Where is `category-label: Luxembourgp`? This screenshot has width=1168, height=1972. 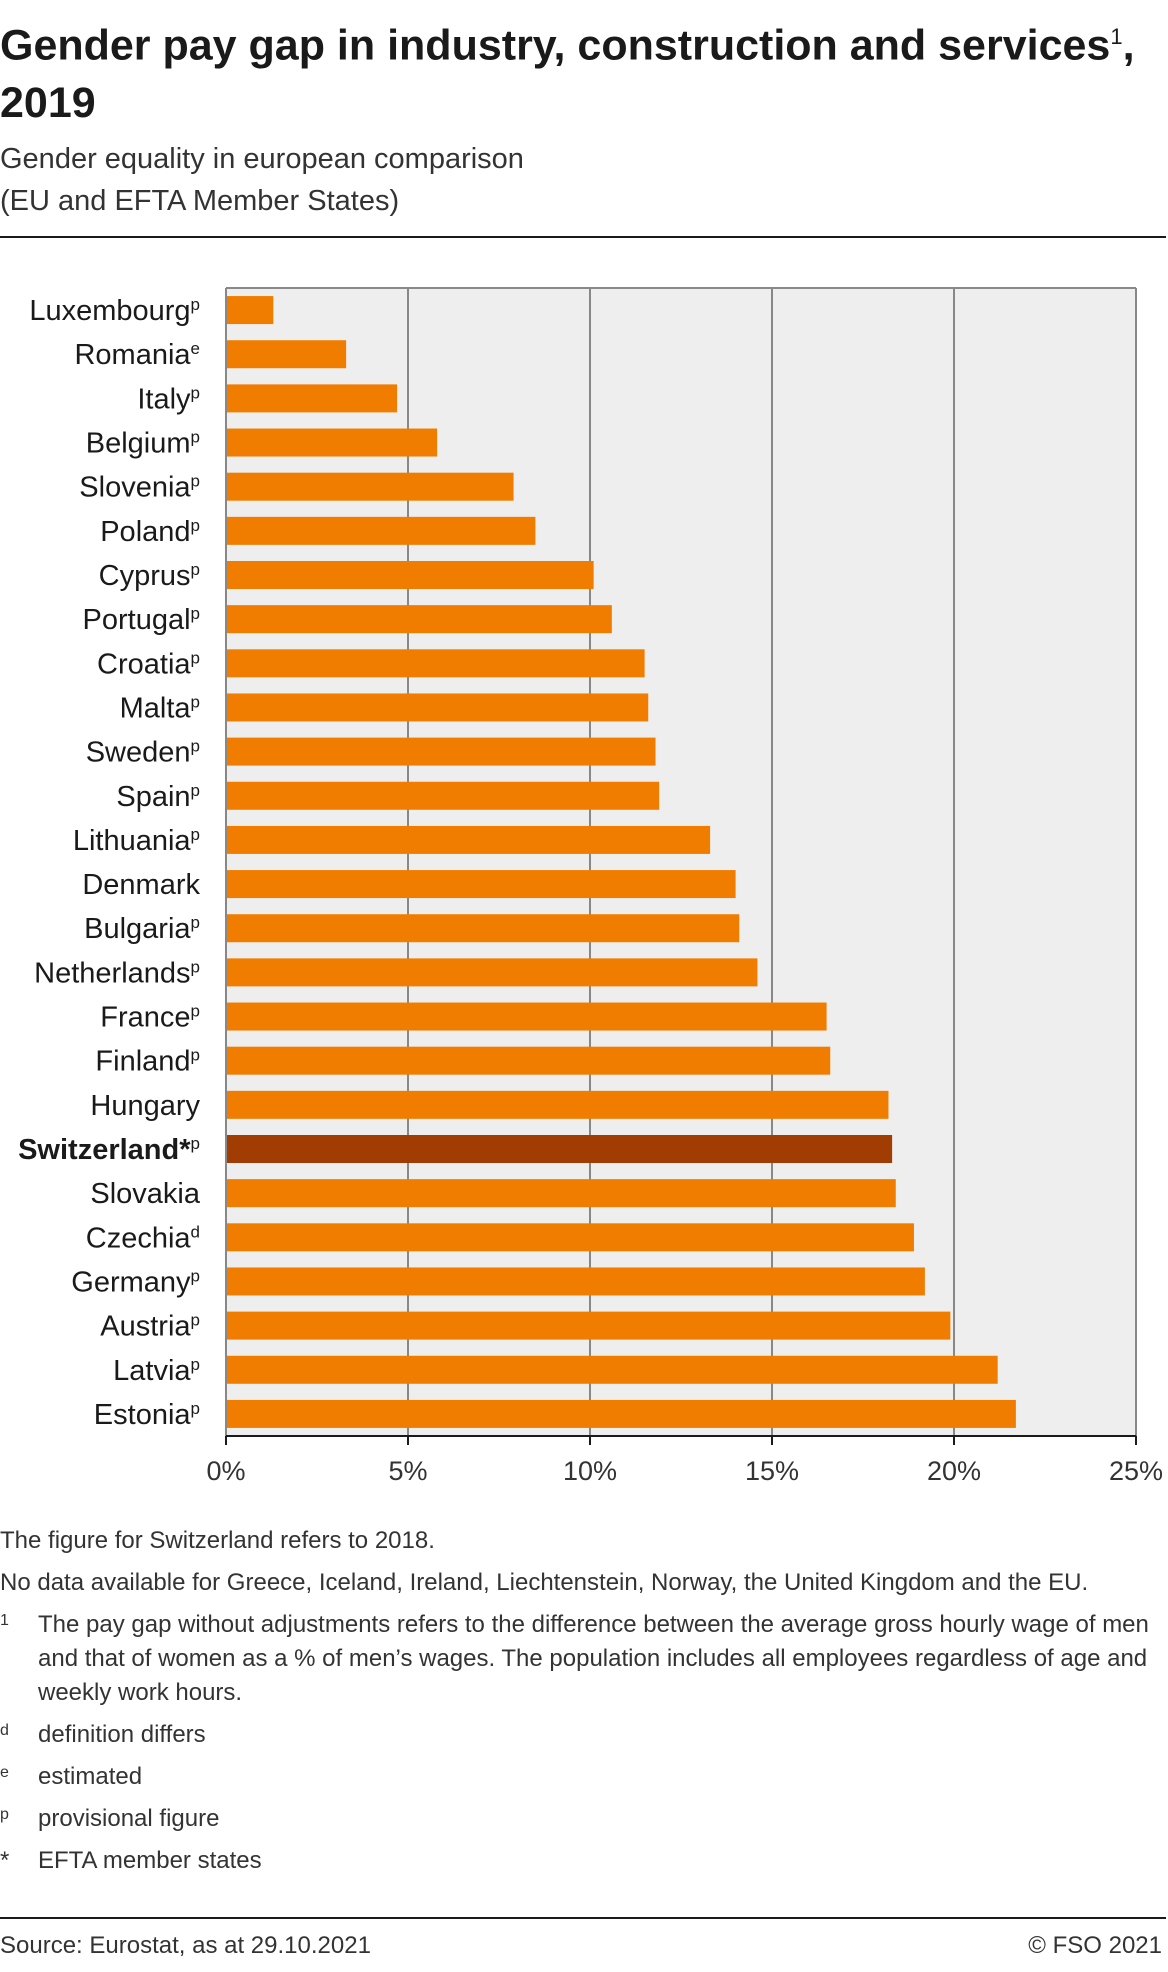 category-label: Luxembourgp is located at coordinates (114, 311).